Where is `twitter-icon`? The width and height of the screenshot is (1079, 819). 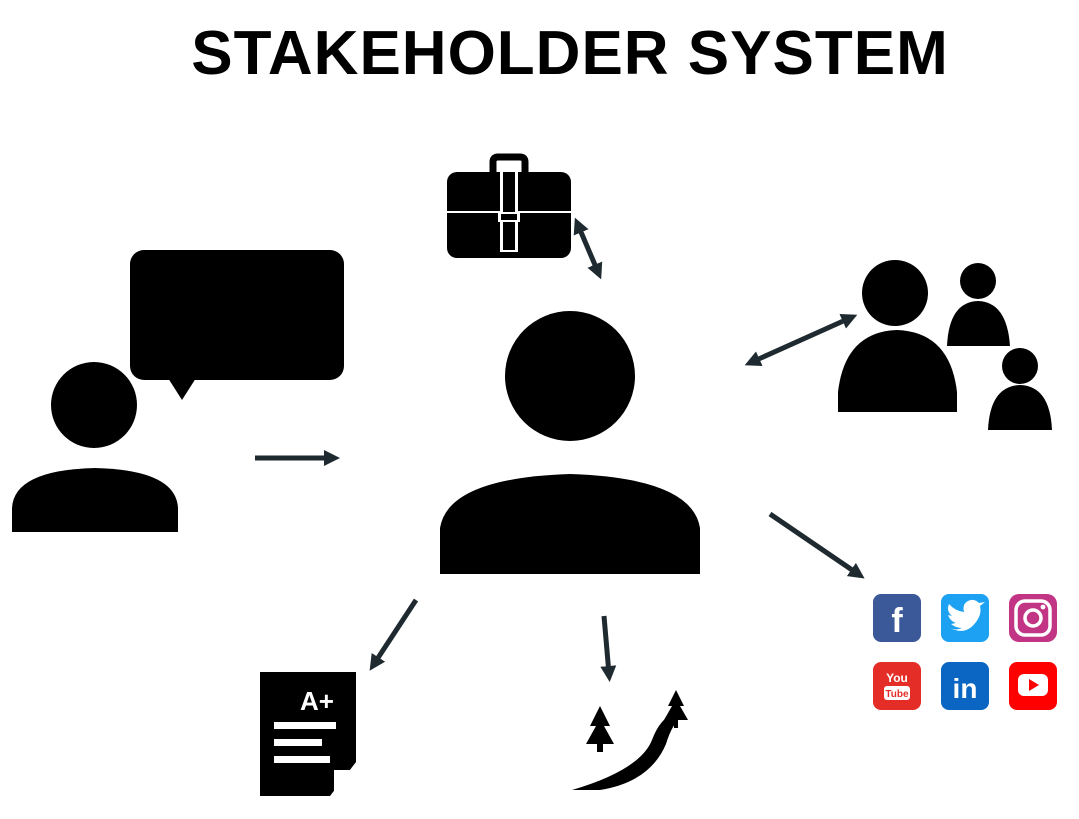
twitter-icon is located at coordinates (965, 618).